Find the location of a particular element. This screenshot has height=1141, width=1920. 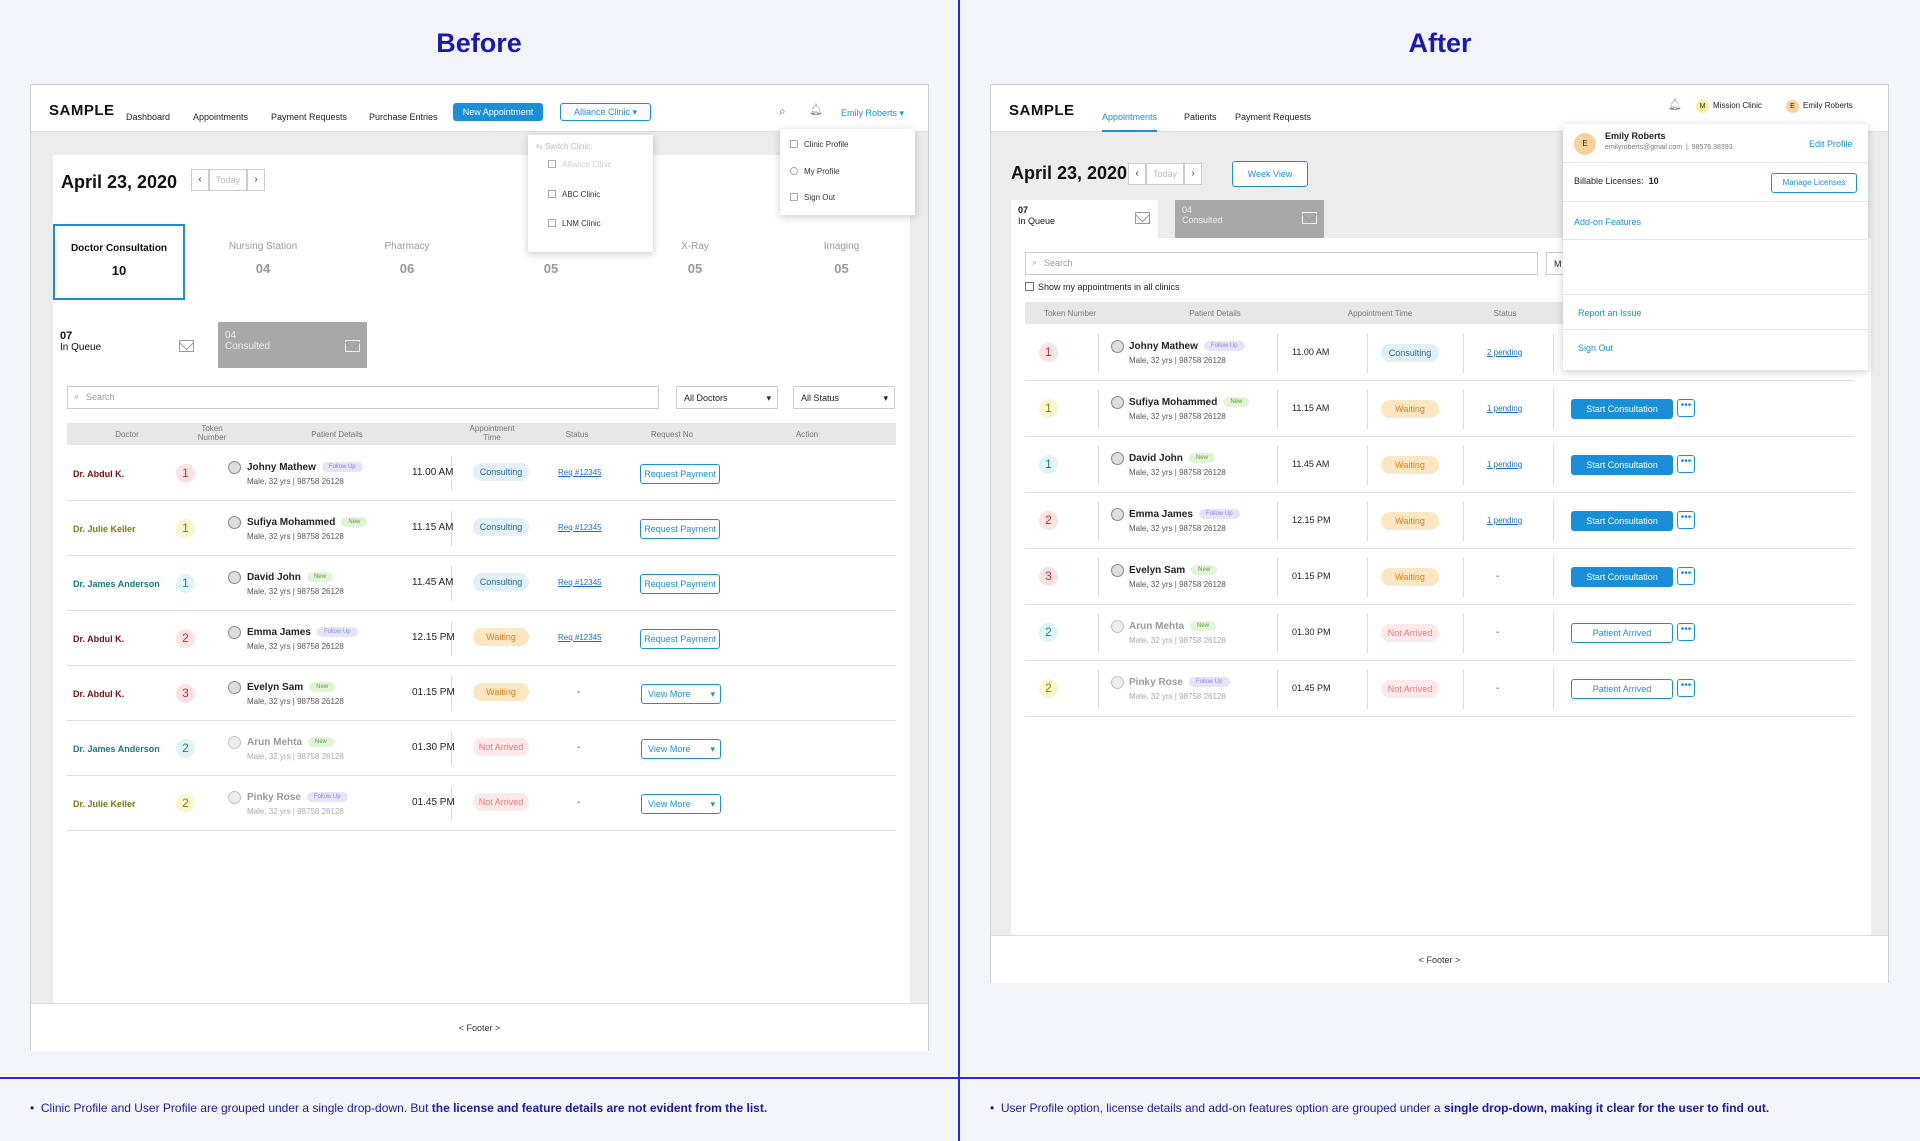

after-today-button: Today is located at coordinates (1165, 174).